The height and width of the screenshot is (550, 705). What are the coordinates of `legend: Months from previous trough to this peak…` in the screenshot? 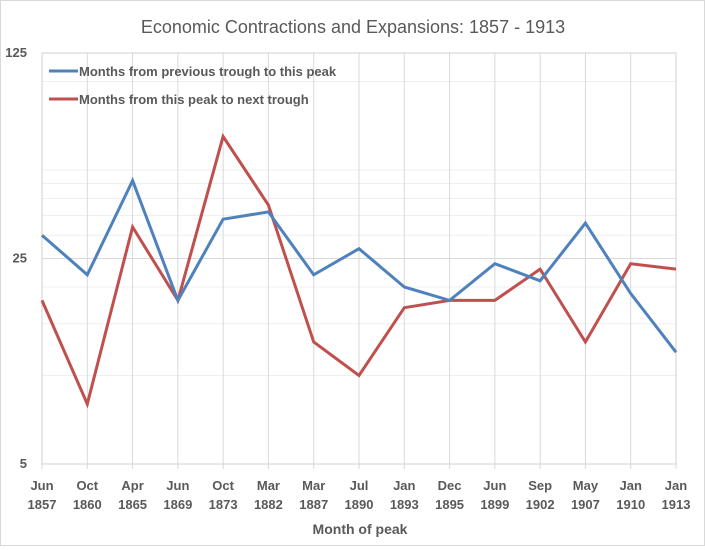 It's located at (193, 85).